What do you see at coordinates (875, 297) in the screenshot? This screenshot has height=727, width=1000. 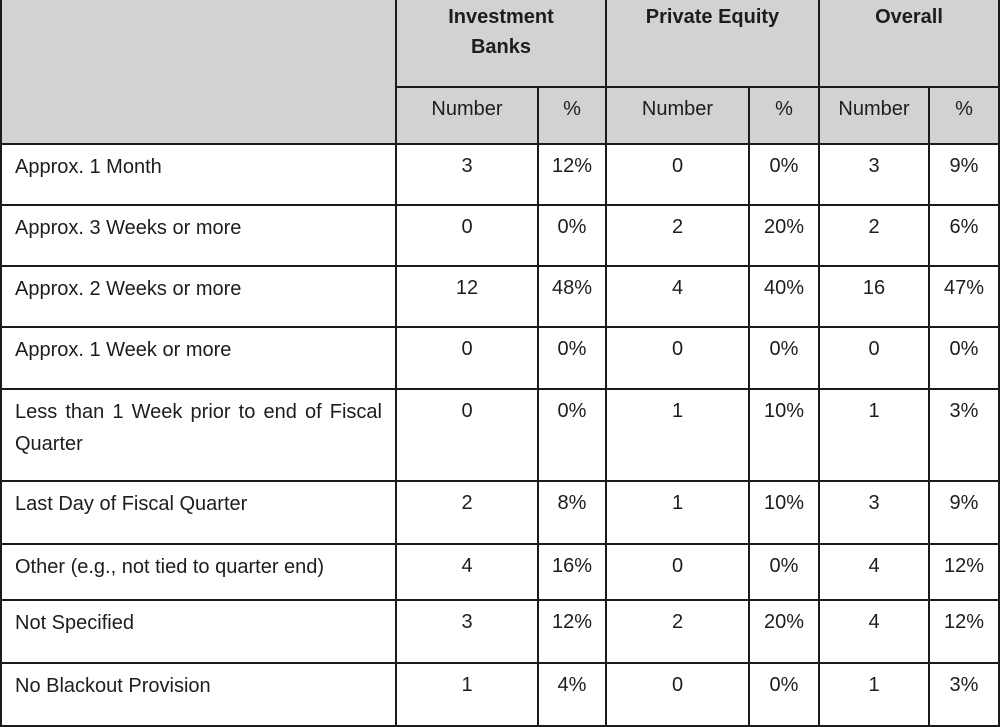 I see `data-cell: 16` at bounding box center [875, 297].